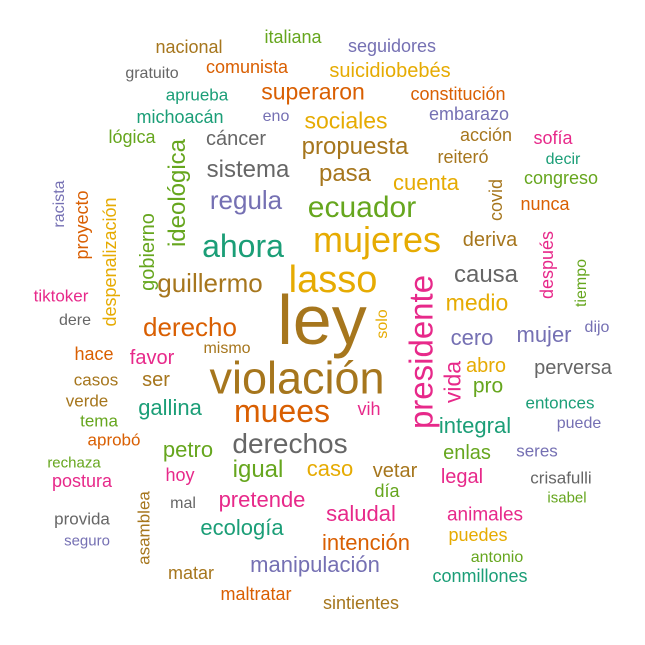 The height and width of the screenshot is (645, 645). Describe the element at coordinates (59, 204) in the screenshot. I see `cloud-word-racista: racista` at that location.